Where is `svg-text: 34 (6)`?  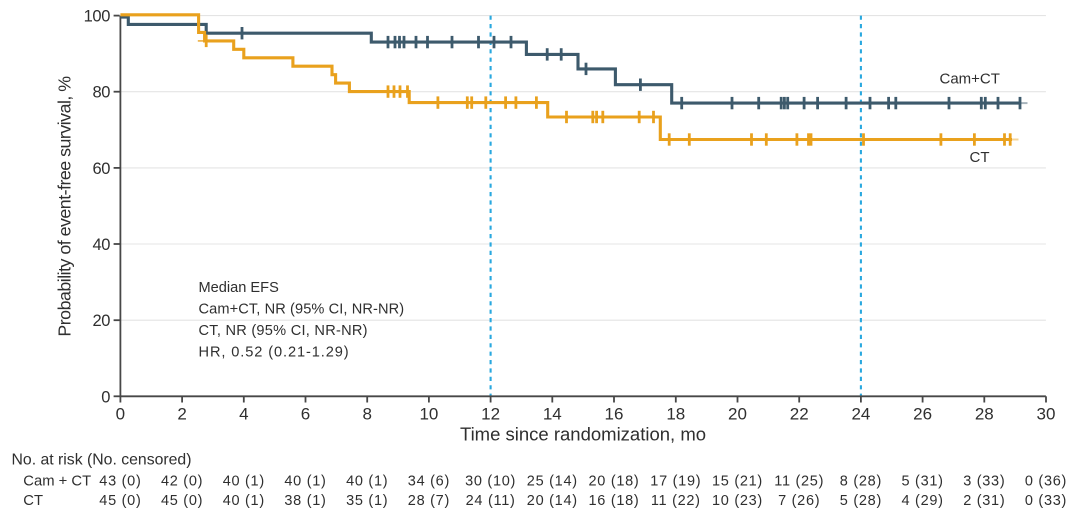 svg-text: 34 (6) is located at coordinates (429, 482).